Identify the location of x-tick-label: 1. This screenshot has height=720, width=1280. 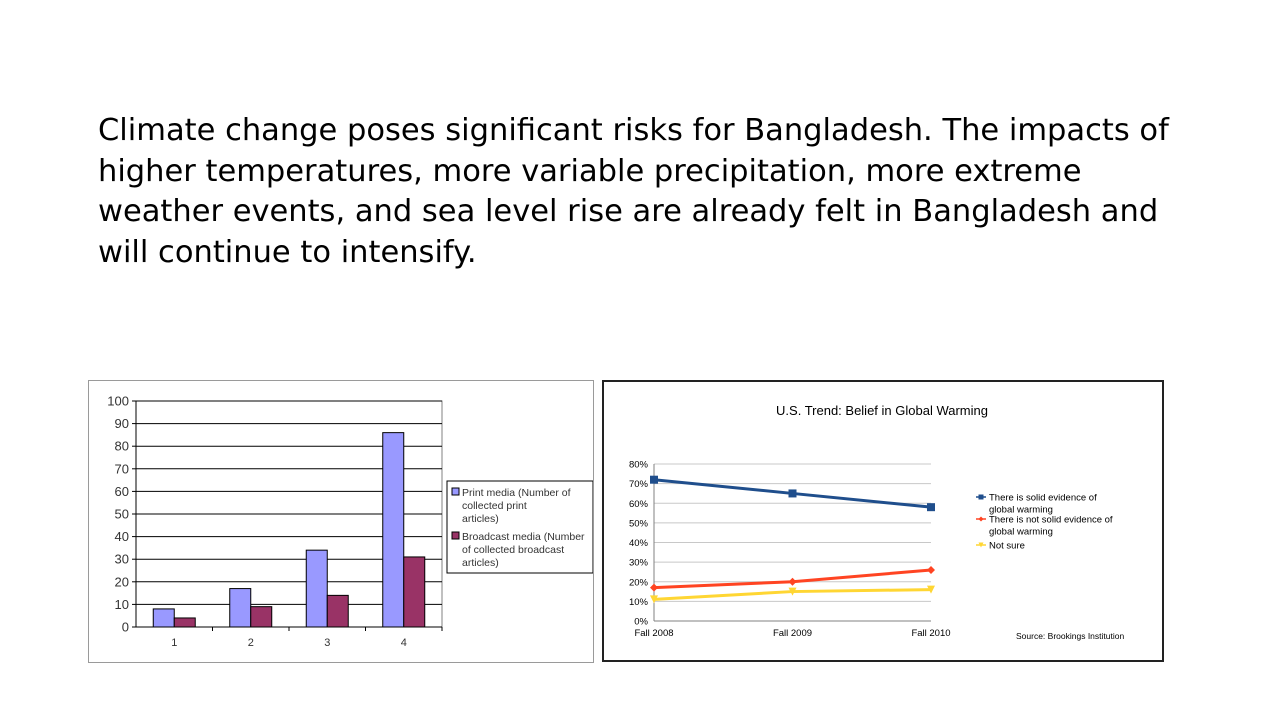
(174, 643).